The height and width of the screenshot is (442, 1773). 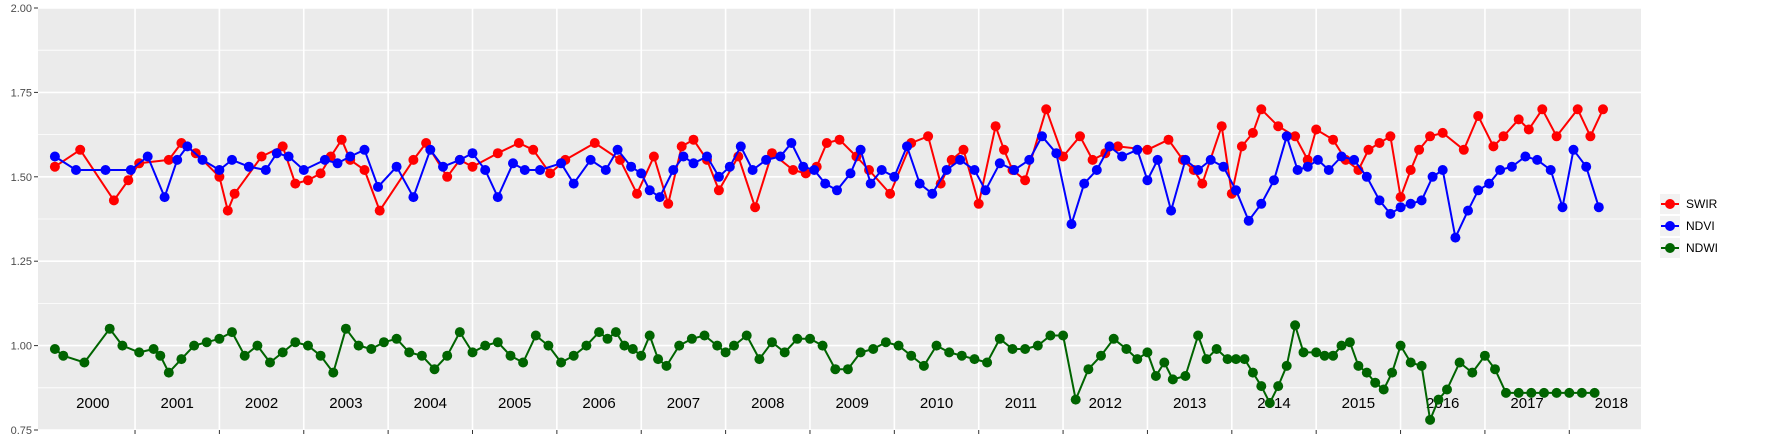 What do you see at coordinates (1358, 403) in the screenshot?
I see `year-label-2015: 2015` at bounding box center [1358, 403].